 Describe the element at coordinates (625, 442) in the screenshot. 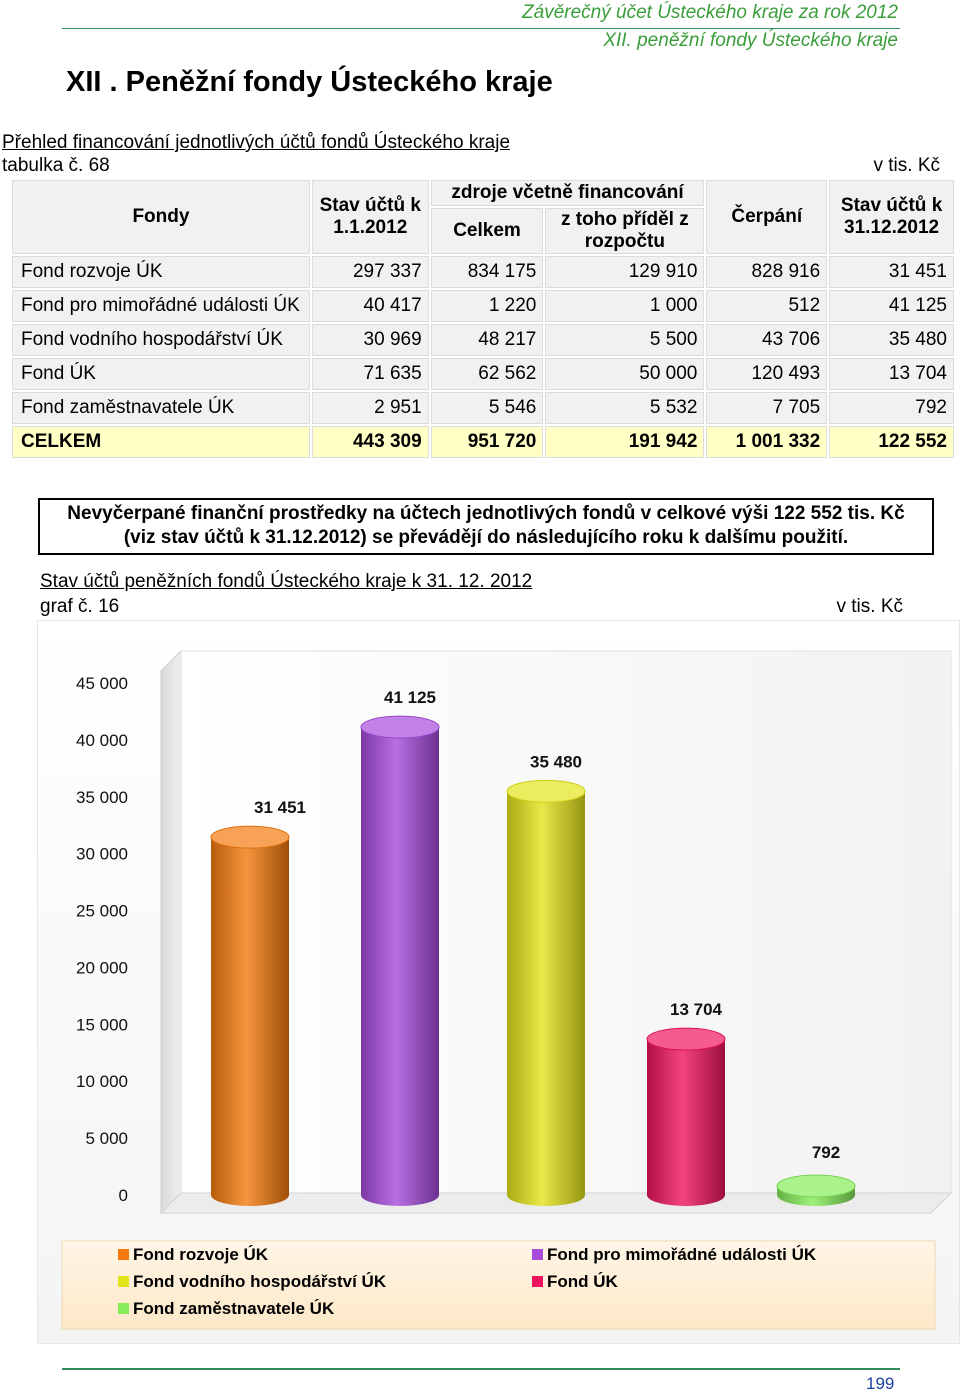

I see `total-pridel: 191 942` at that location.